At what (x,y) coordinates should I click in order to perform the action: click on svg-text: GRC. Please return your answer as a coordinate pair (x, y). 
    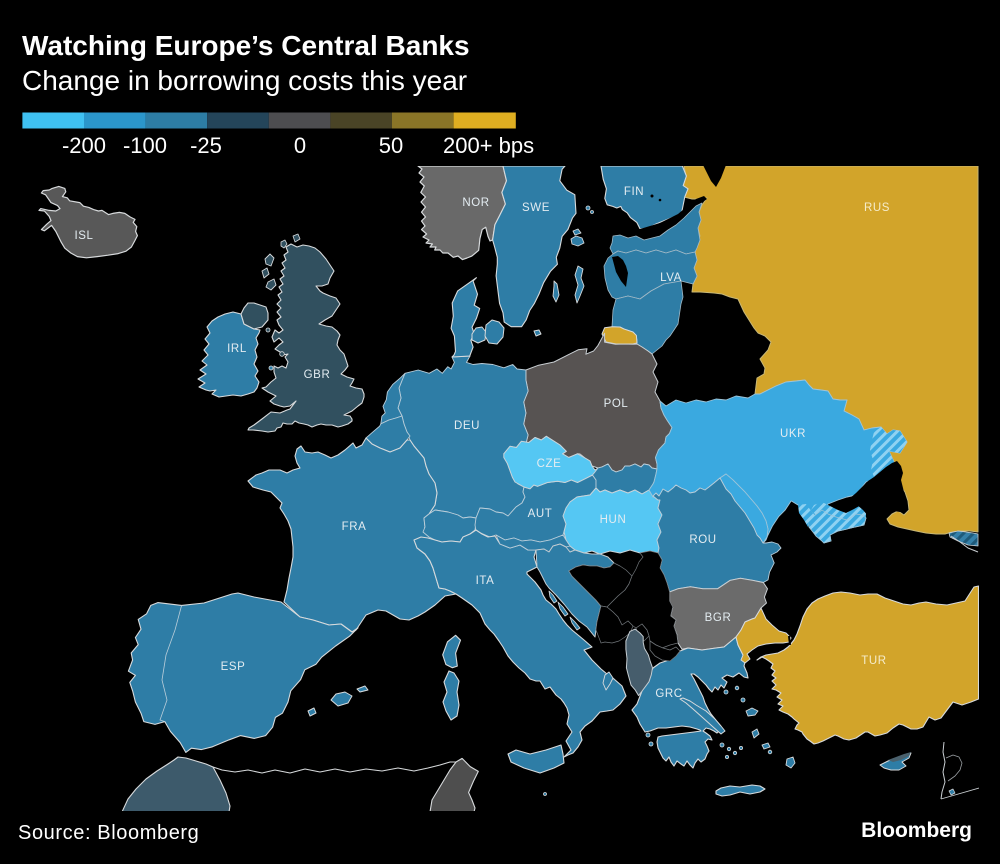
    Looking at the image, I should click on (668, 694).